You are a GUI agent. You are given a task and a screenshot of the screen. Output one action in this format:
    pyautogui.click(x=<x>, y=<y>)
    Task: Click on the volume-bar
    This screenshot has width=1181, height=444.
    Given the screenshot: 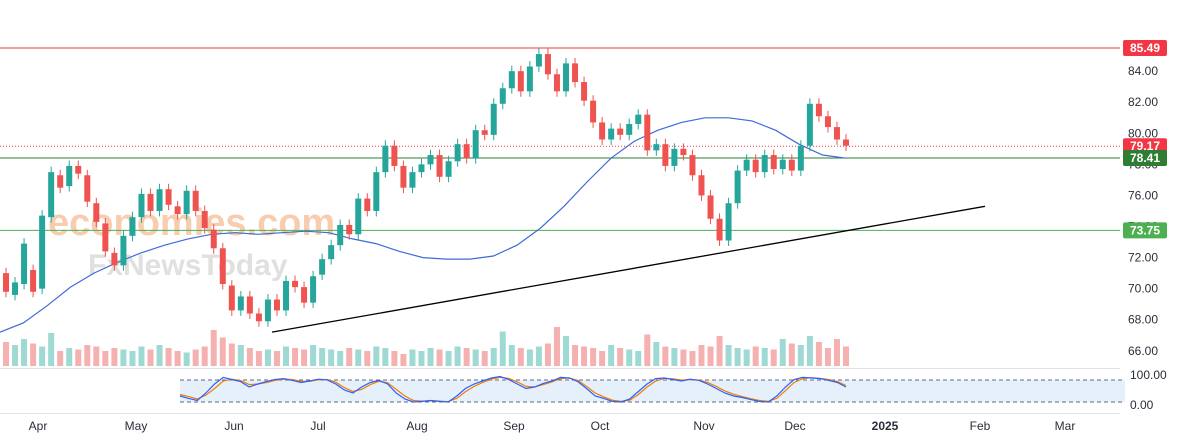 What is the action you would take?
    pyautogui.click(x=475, y=357)
    